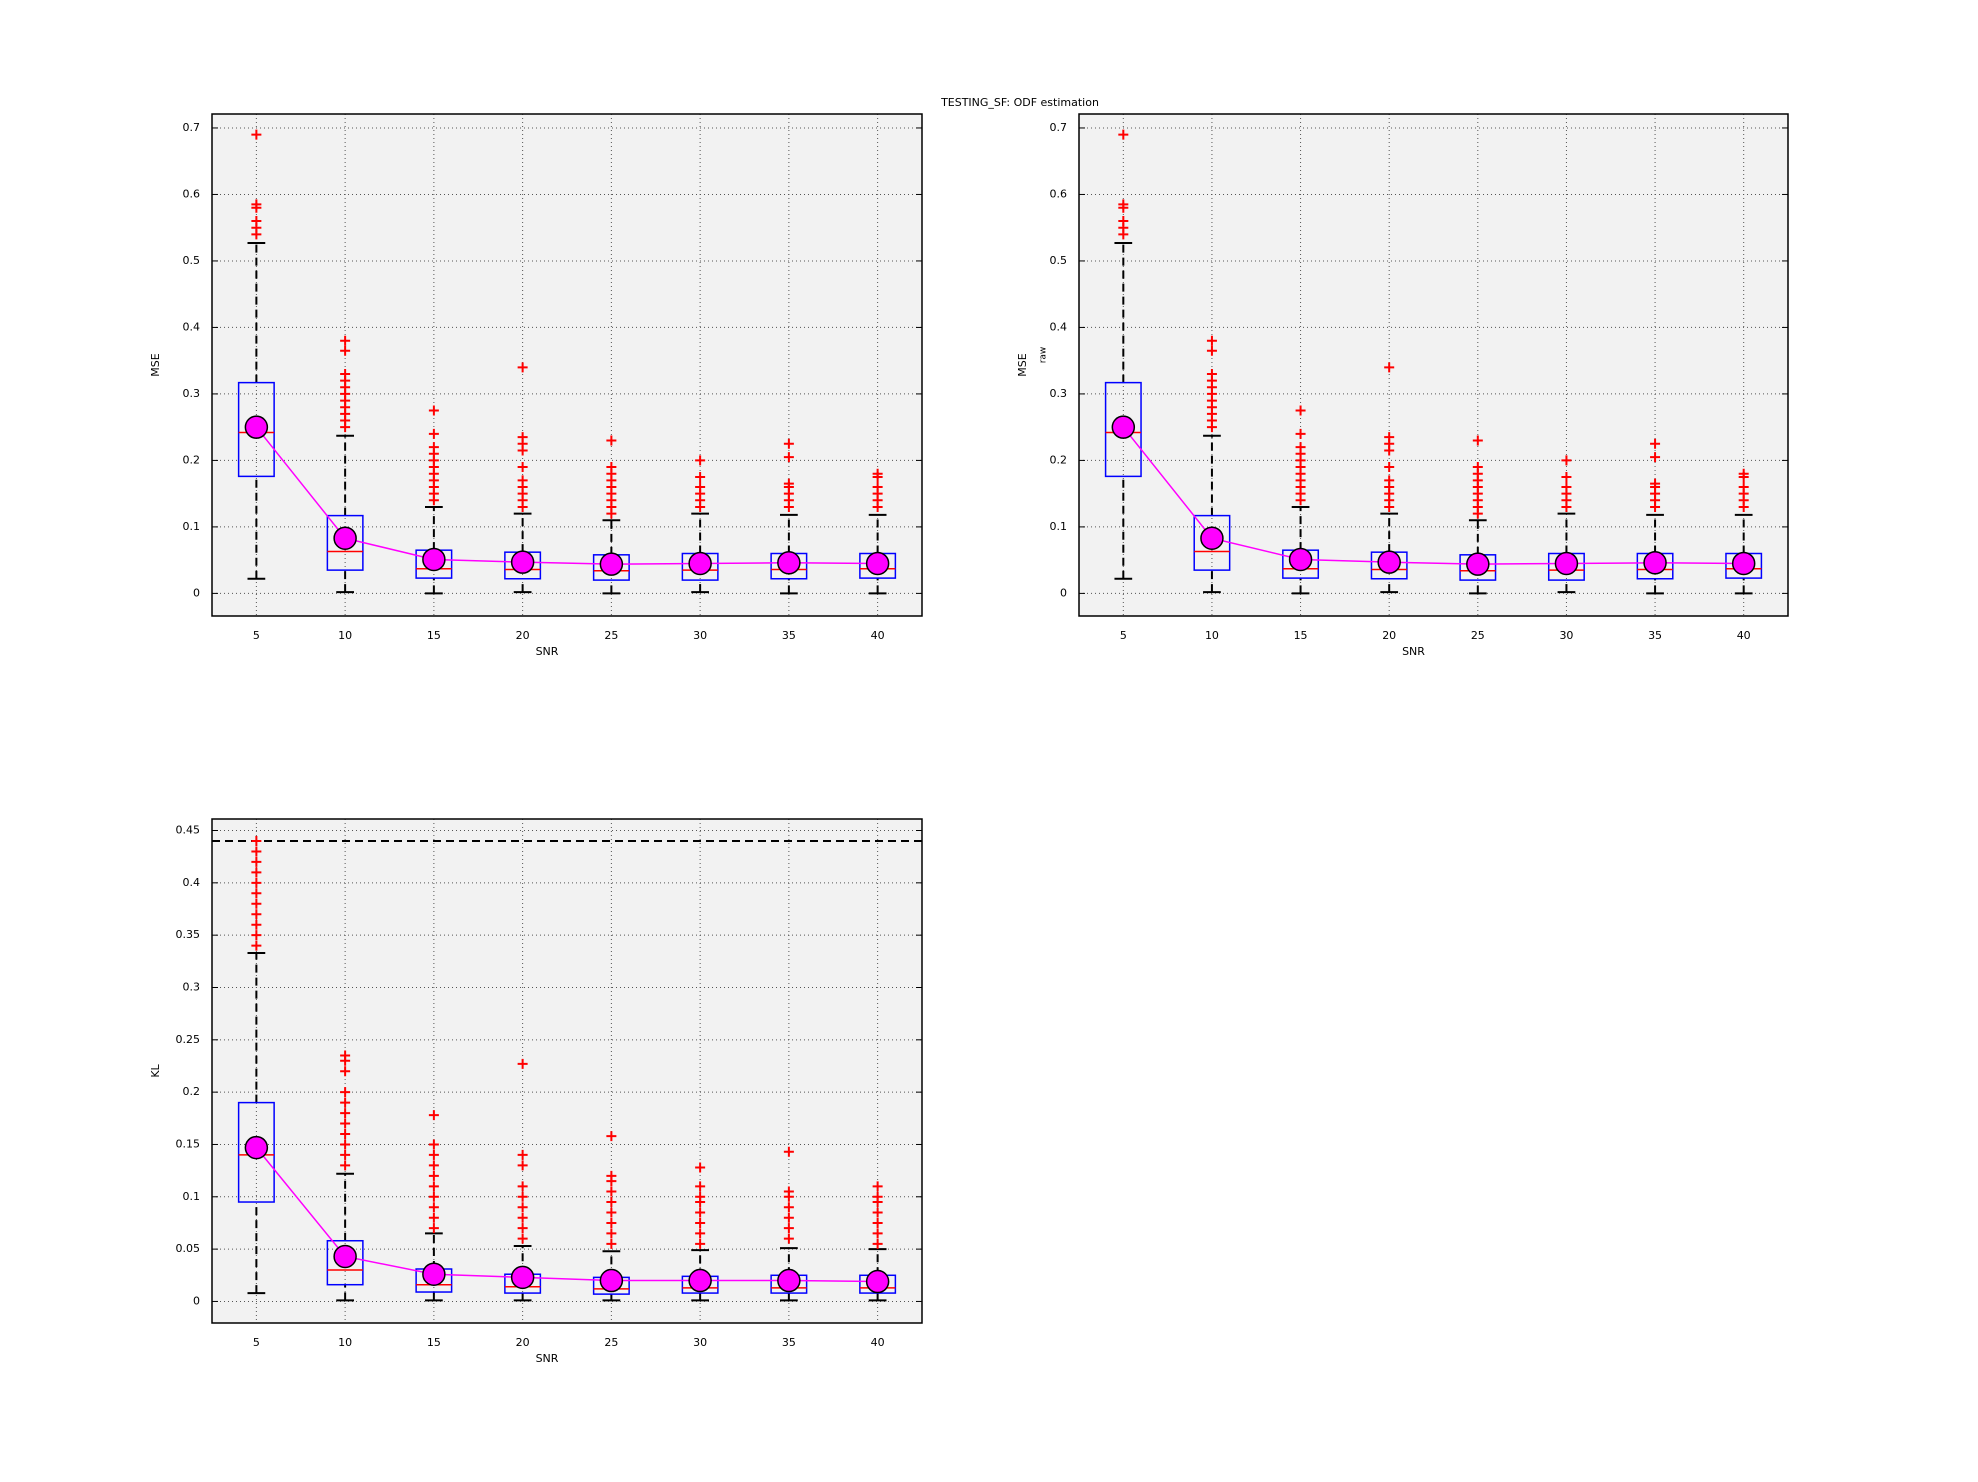 This screenshot has width=1978, height=1482. Describe the element at coordinates (1063, 592) in the screenshot. I see `y-tick-label: 0` at that location.